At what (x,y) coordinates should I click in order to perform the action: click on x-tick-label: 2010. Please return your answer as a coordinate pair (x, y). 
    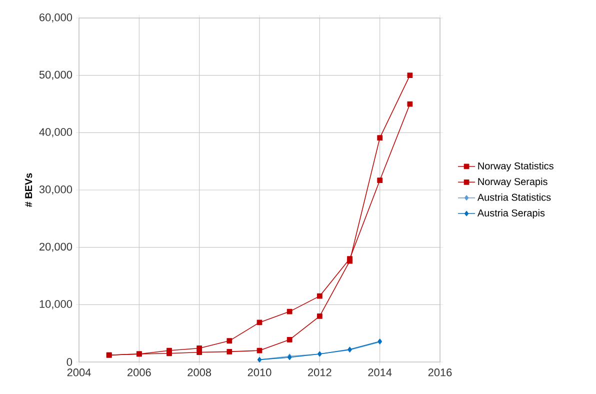
    Looking at the image, I should click on (260, 372).